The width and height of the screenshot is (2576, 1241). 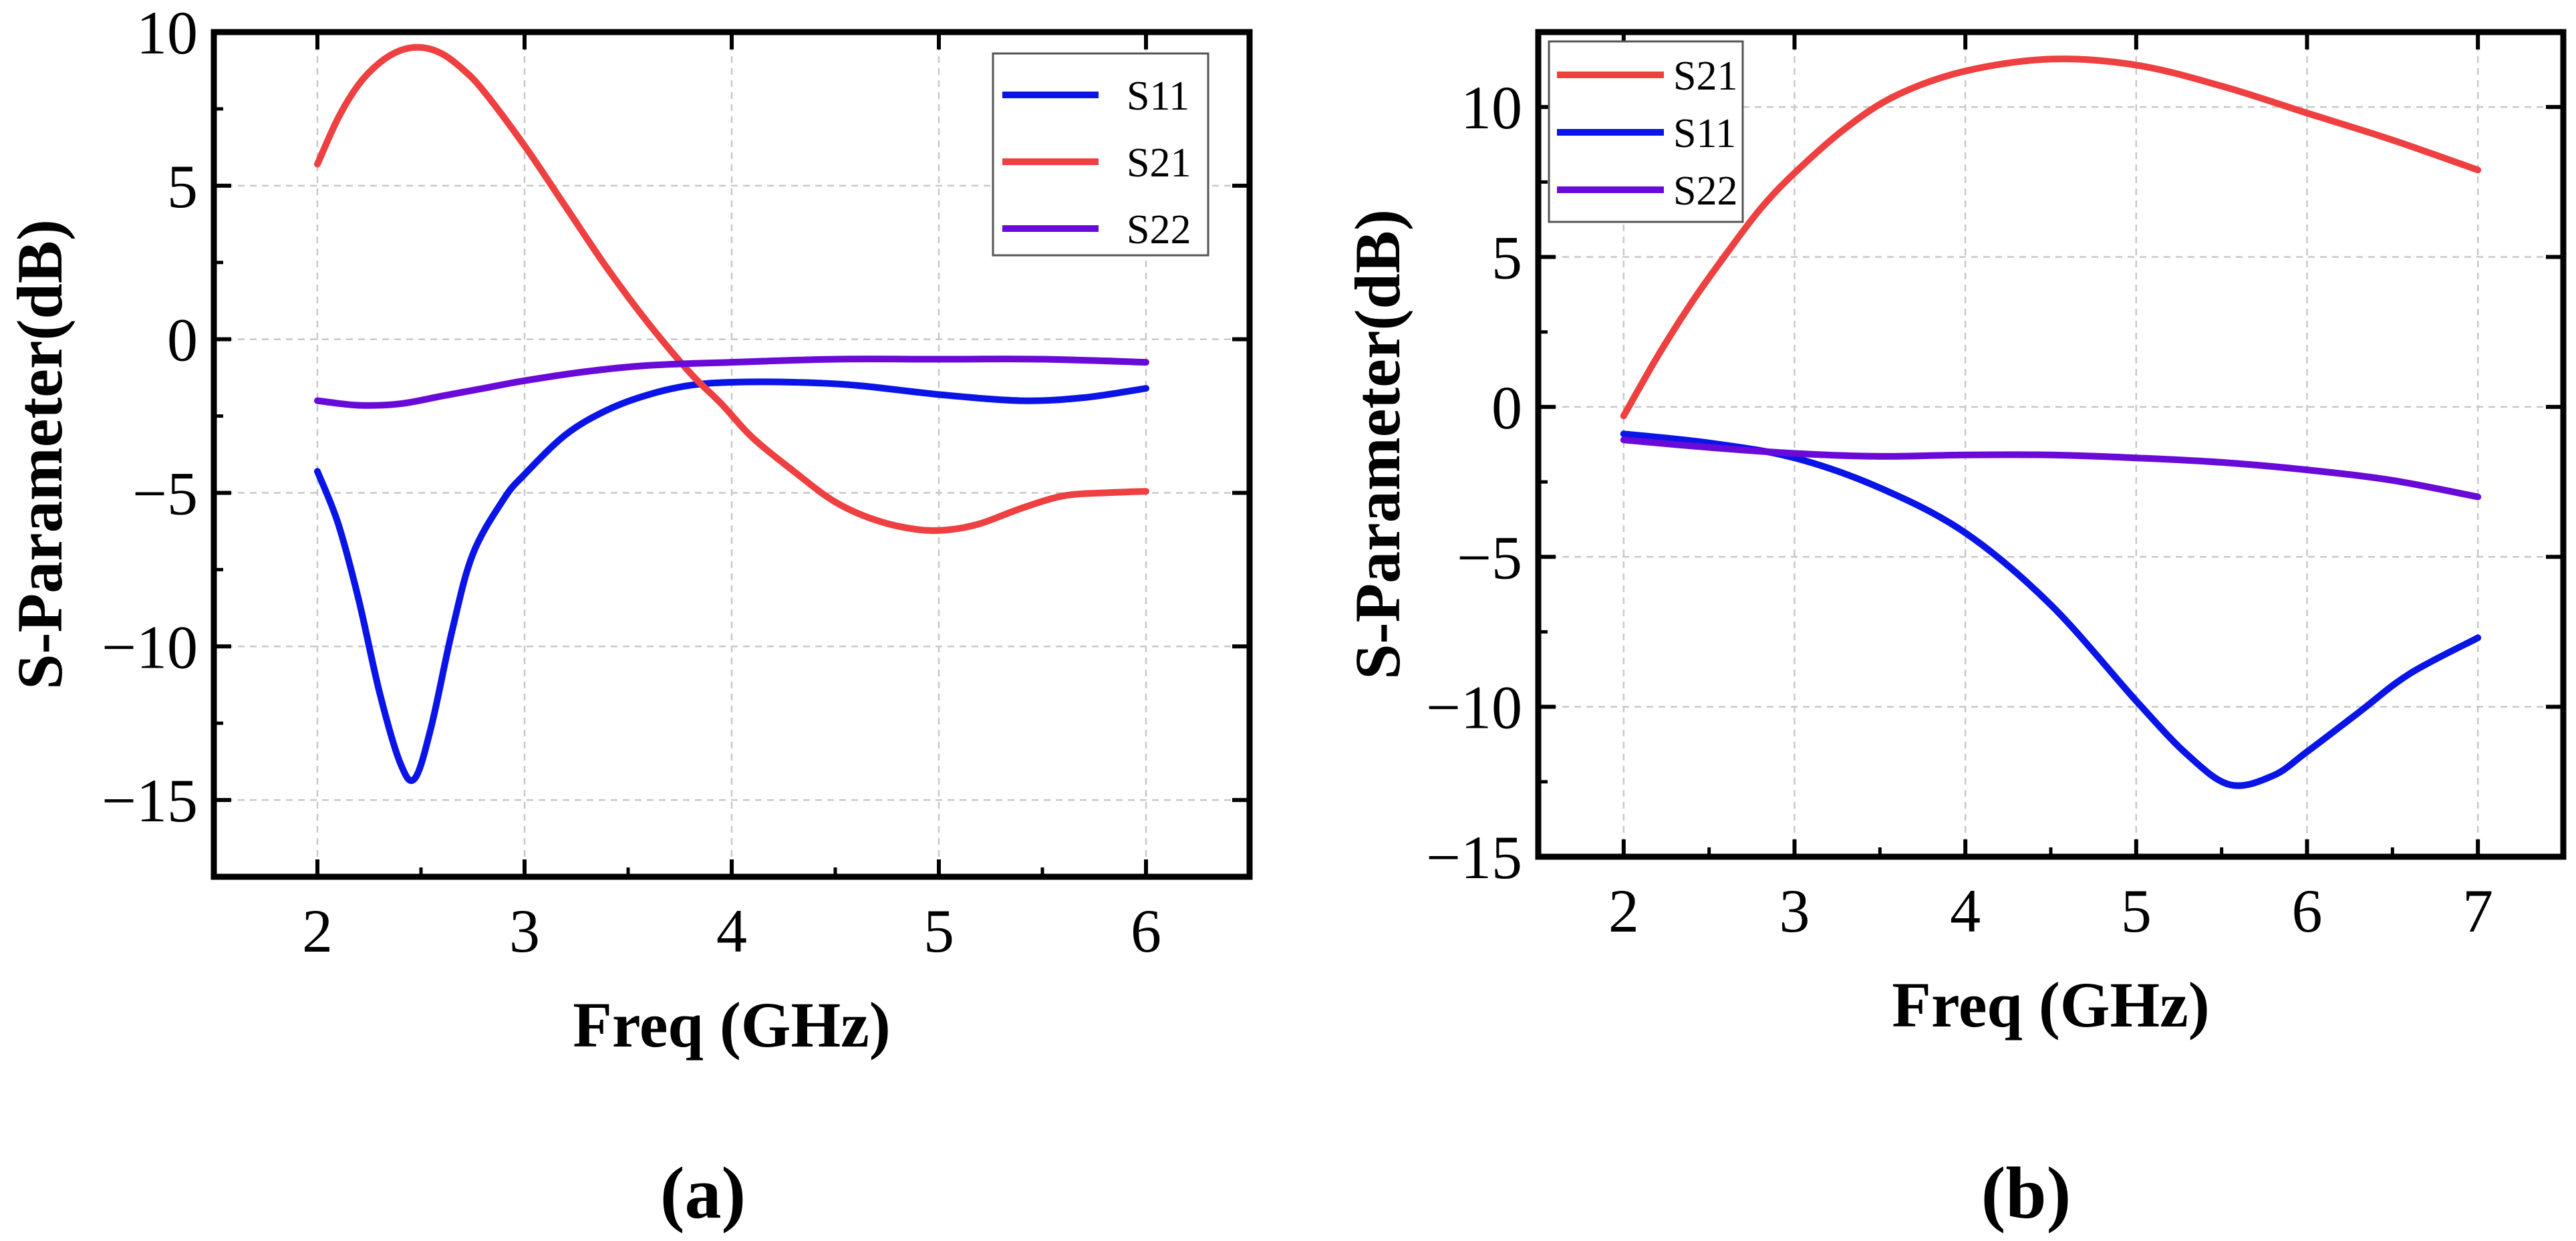 I want to click on x-tick-label: 7, so click(x=2477, y=911).